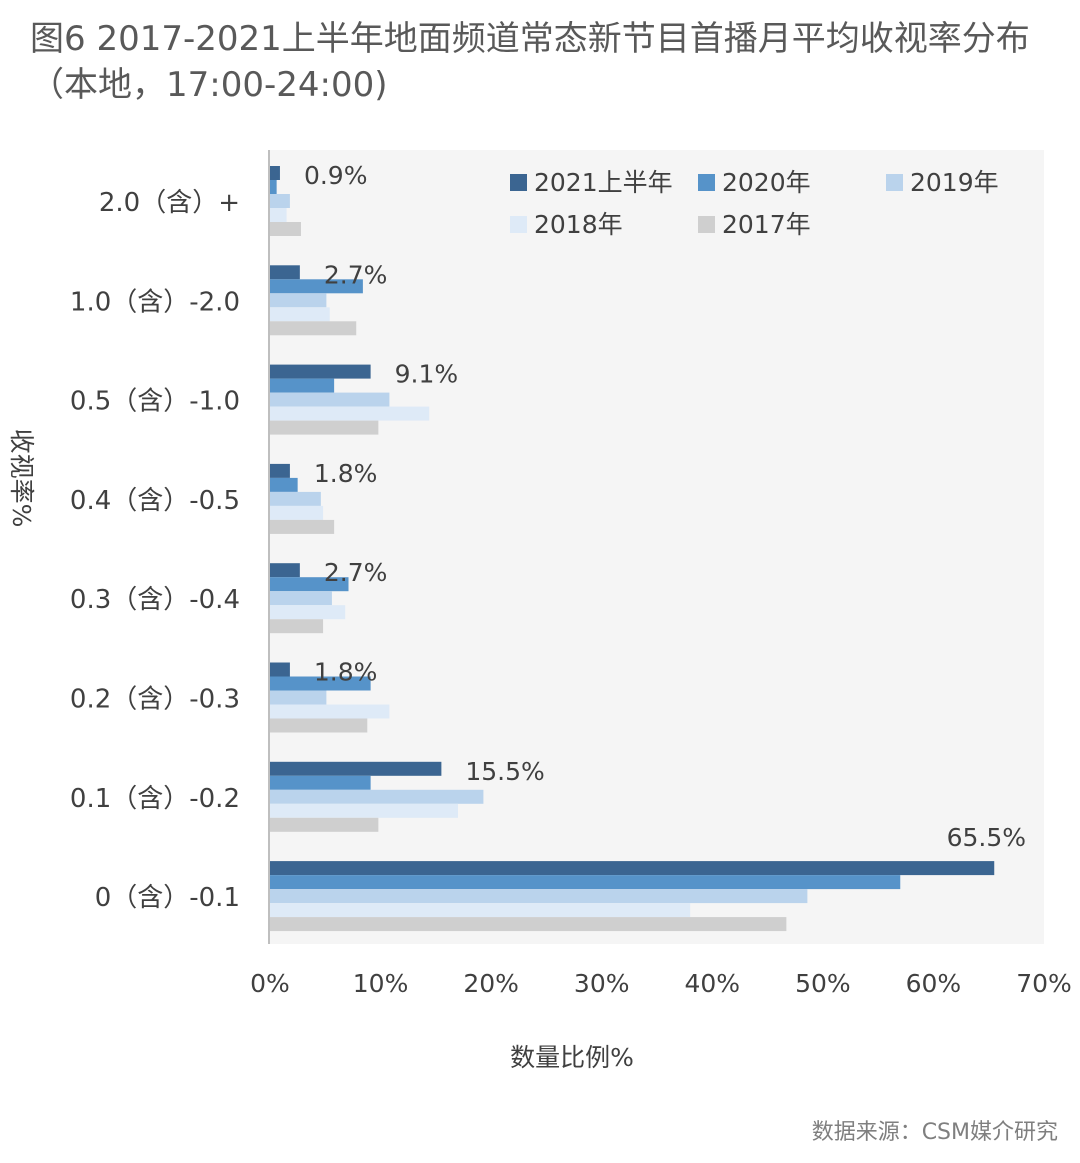  Describe the element at coordinates (954, 182) in the screenshot. I see `legend-label: 2019年` at that location.